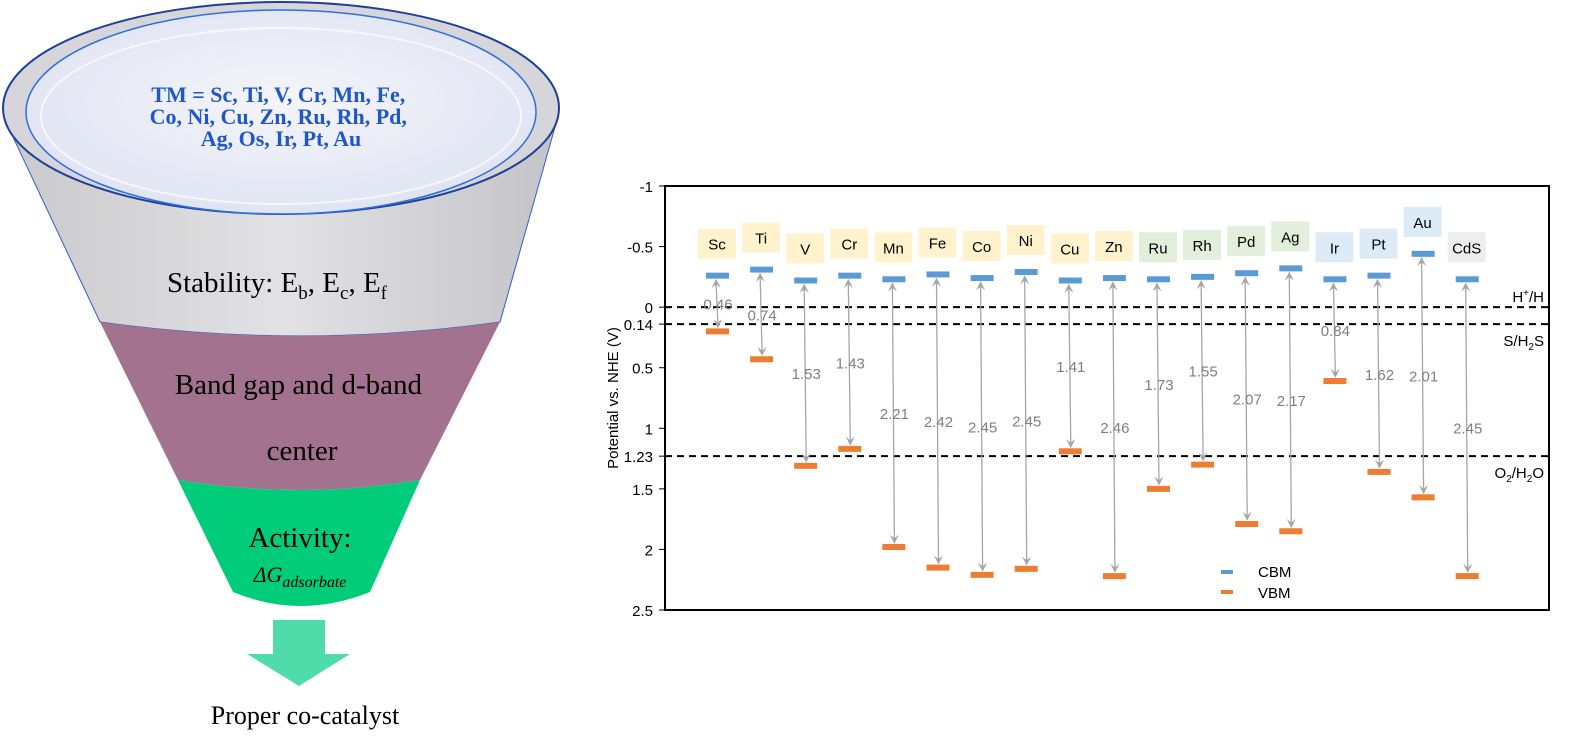 This screenshot has width=1571, height=747. What do you see at coordinates (849, 245) in the screenshot?
I see `element-label: Cr` at bounding box center [849, 245].